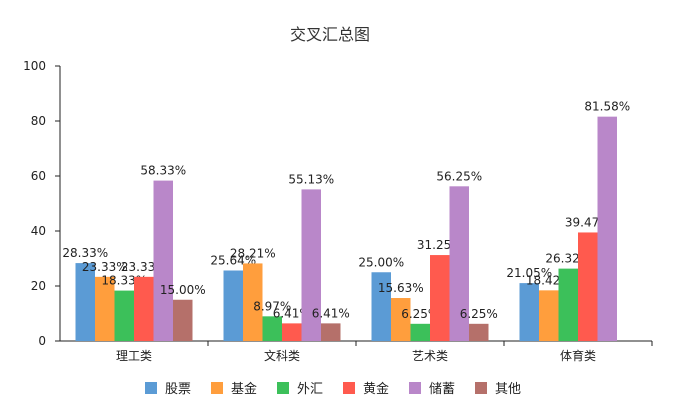 The image size is (690, 413). Describe the element at coordinates (183, 290) in the screenshot. I see `data-label: 15.00%` at that location.